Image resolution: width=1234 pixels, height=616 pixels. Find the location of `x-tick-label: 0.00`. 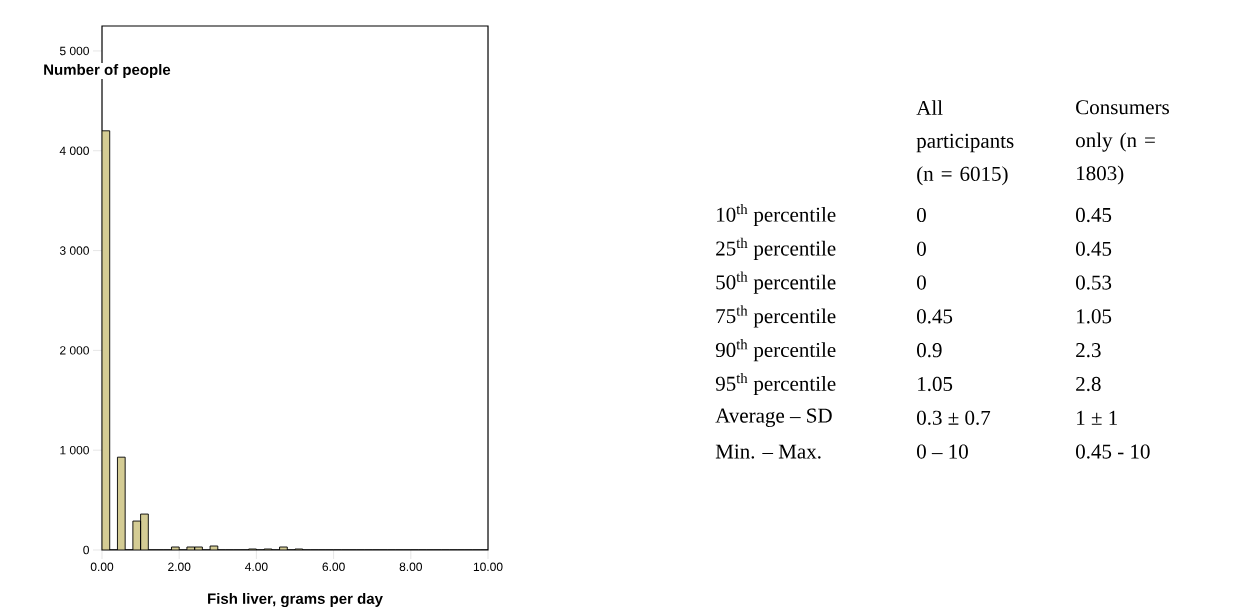

x-tick-label: 0.00 is located at coordinates (102, 567).